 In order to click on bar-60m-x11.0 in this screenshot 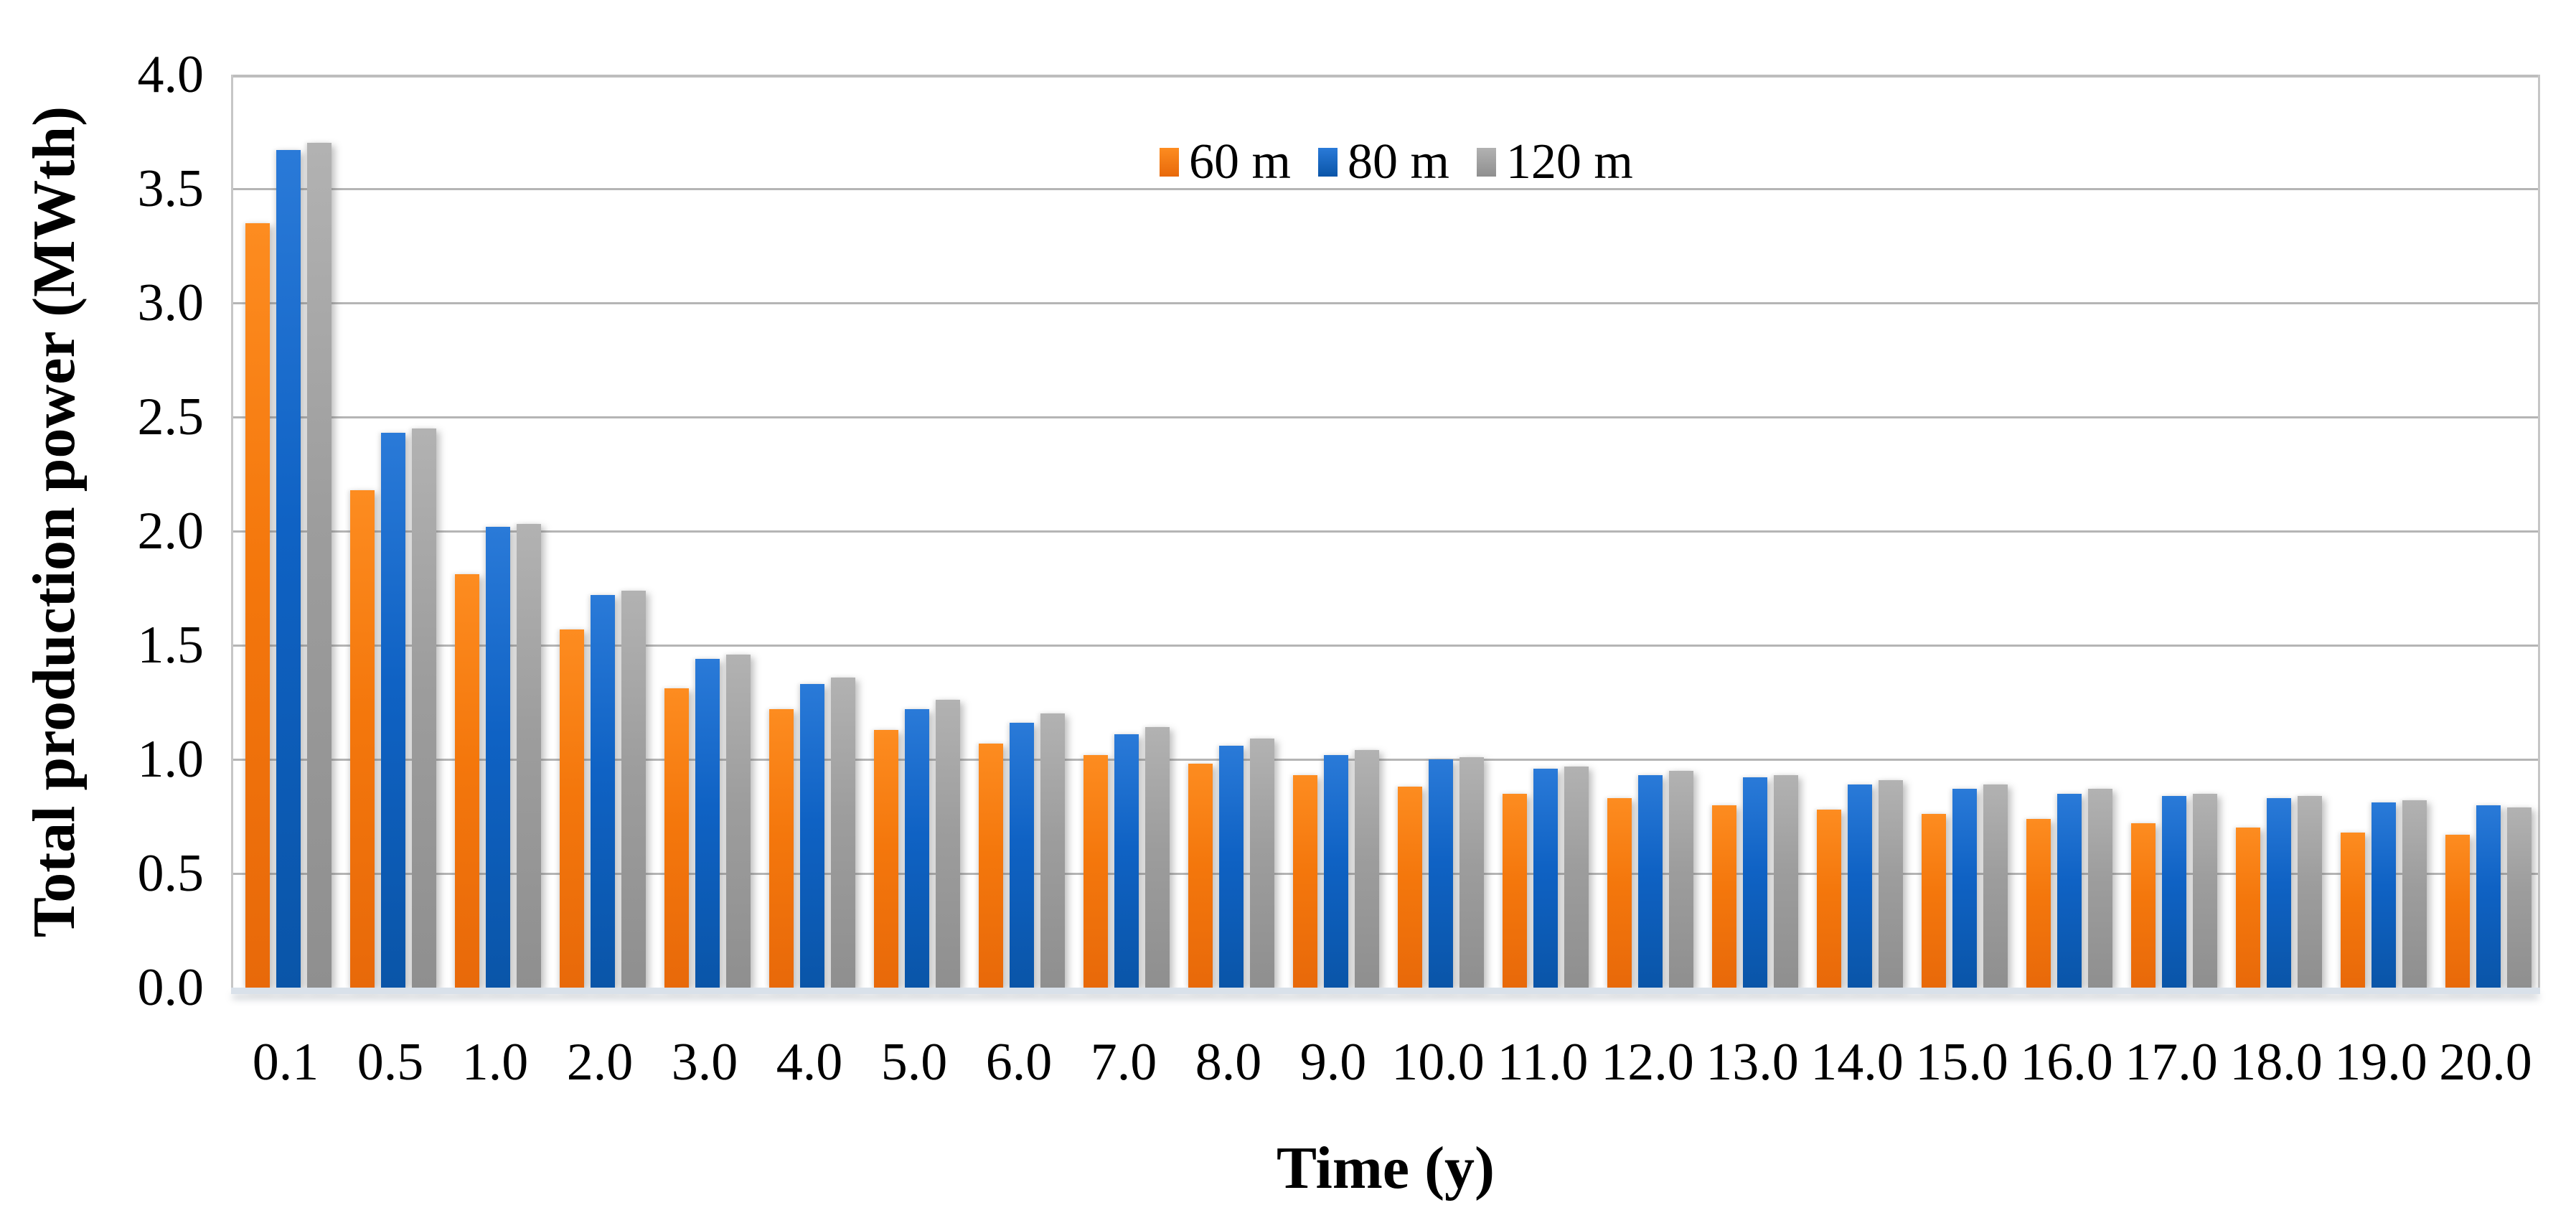, I will do `click(1515, 891)`.